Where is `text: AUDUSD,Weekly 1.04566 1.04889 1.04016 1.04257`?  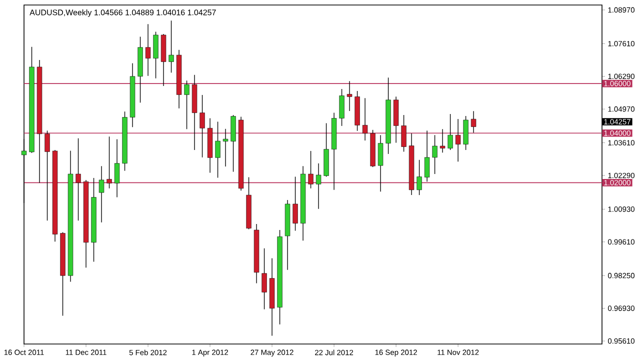 text: AUDUSD,Weekly 1.04566 1.04889 1.04016 1.04257 is located at coordinates (123, 13).